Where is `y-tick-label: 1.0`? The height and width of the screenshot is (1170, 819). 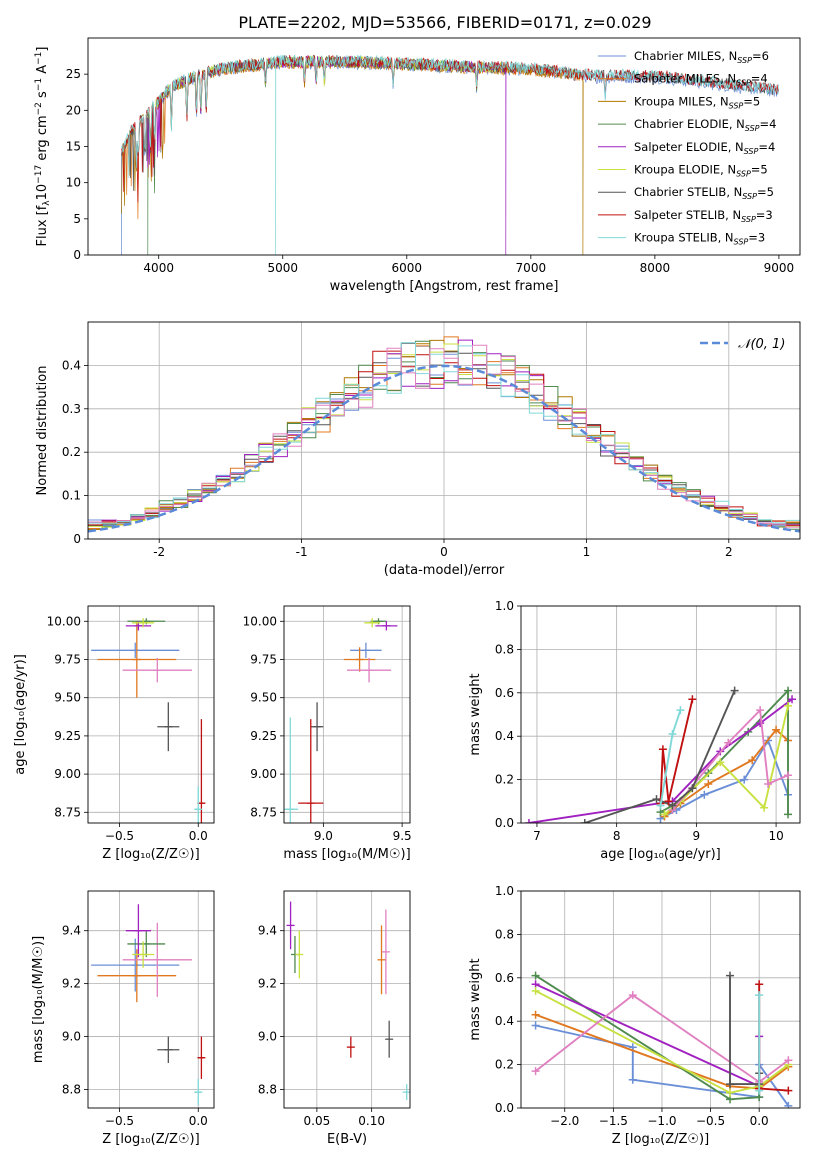
y-tick-label: 1.0 is located at coordinates (504, 891).